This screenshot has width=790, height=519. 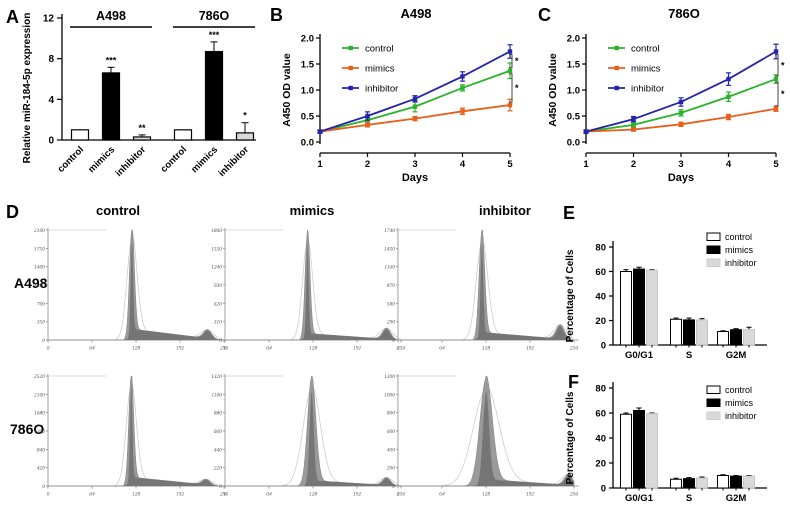 I want to click on svg-text: 0.0, so click(x=573, y=143).